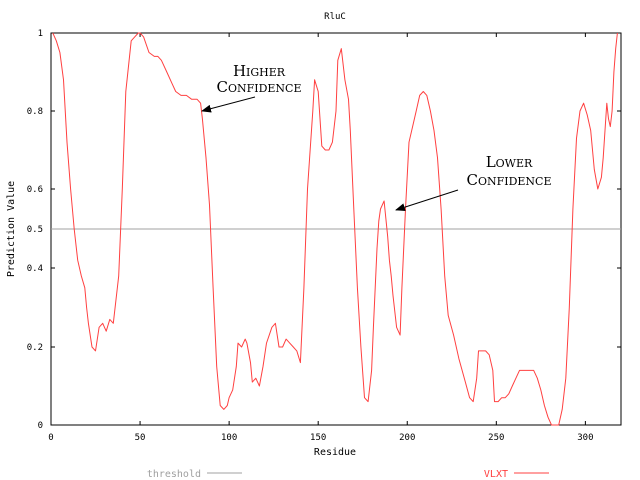  What do you see at coordinates (50, 438) in the screenshot?
I see `x-tick-label-0: 0` at bounding box center [50, 438].